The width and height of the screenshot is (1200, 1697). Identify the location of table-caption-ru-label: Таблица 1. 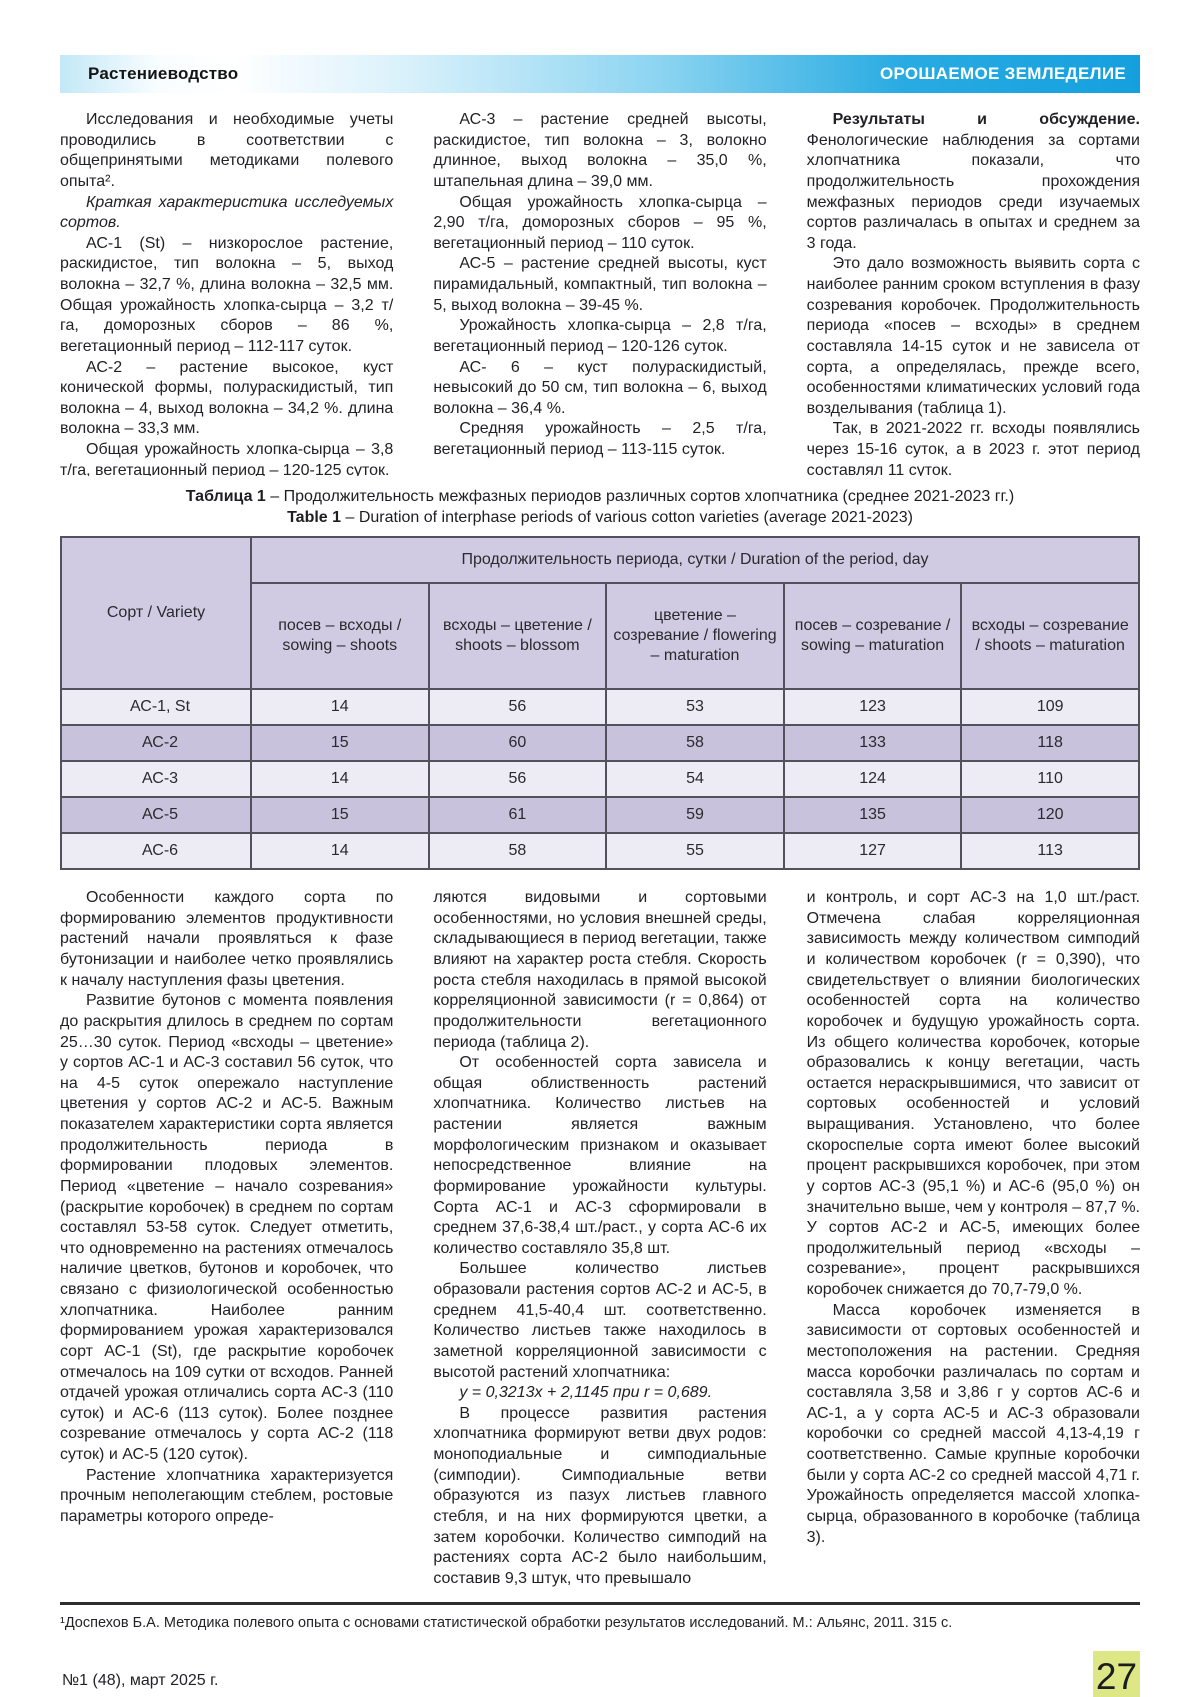
(225, 496).